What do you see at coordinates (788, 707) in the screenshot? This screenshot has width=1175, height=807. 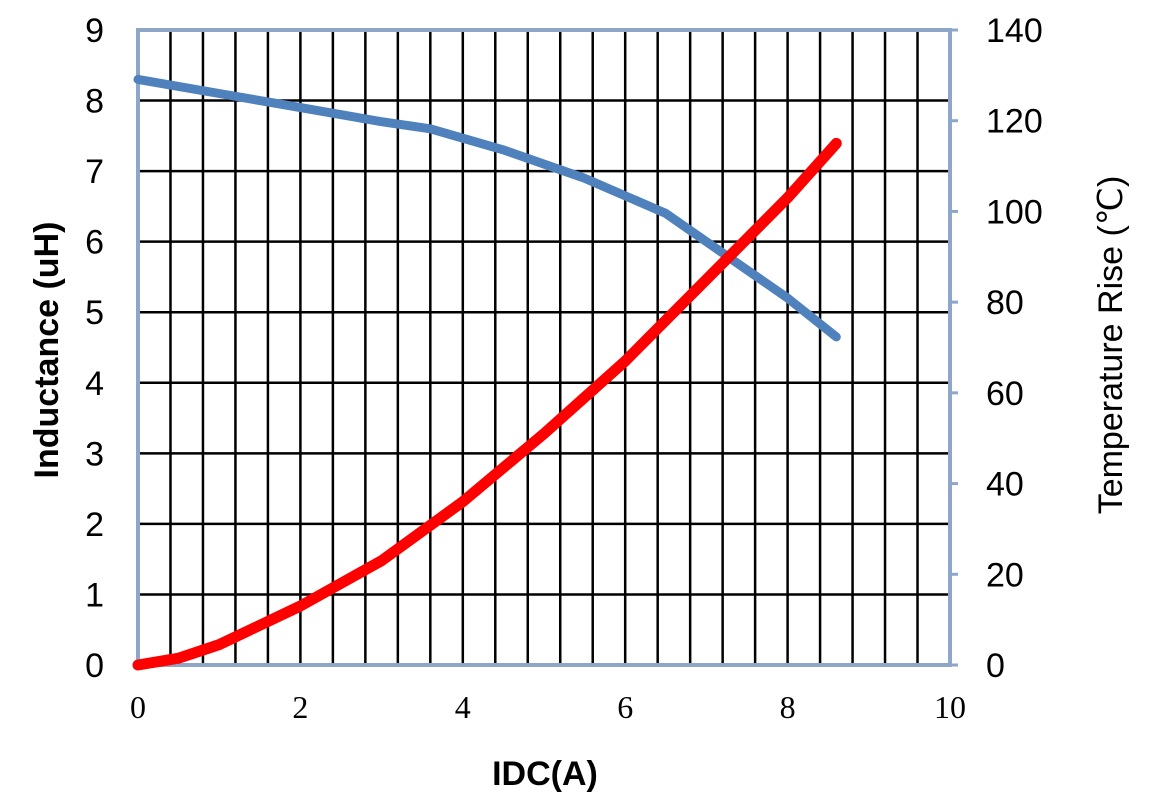 I see `x-axis-tick-label: 8` at bounding box center [788, 707].